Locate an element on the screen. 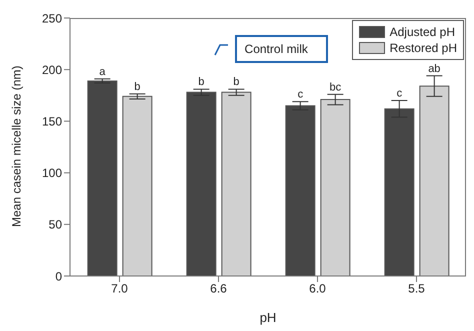 This screenshot has width=474, height=331. y-tick-label: 100 is located at coordinates (52, 173).